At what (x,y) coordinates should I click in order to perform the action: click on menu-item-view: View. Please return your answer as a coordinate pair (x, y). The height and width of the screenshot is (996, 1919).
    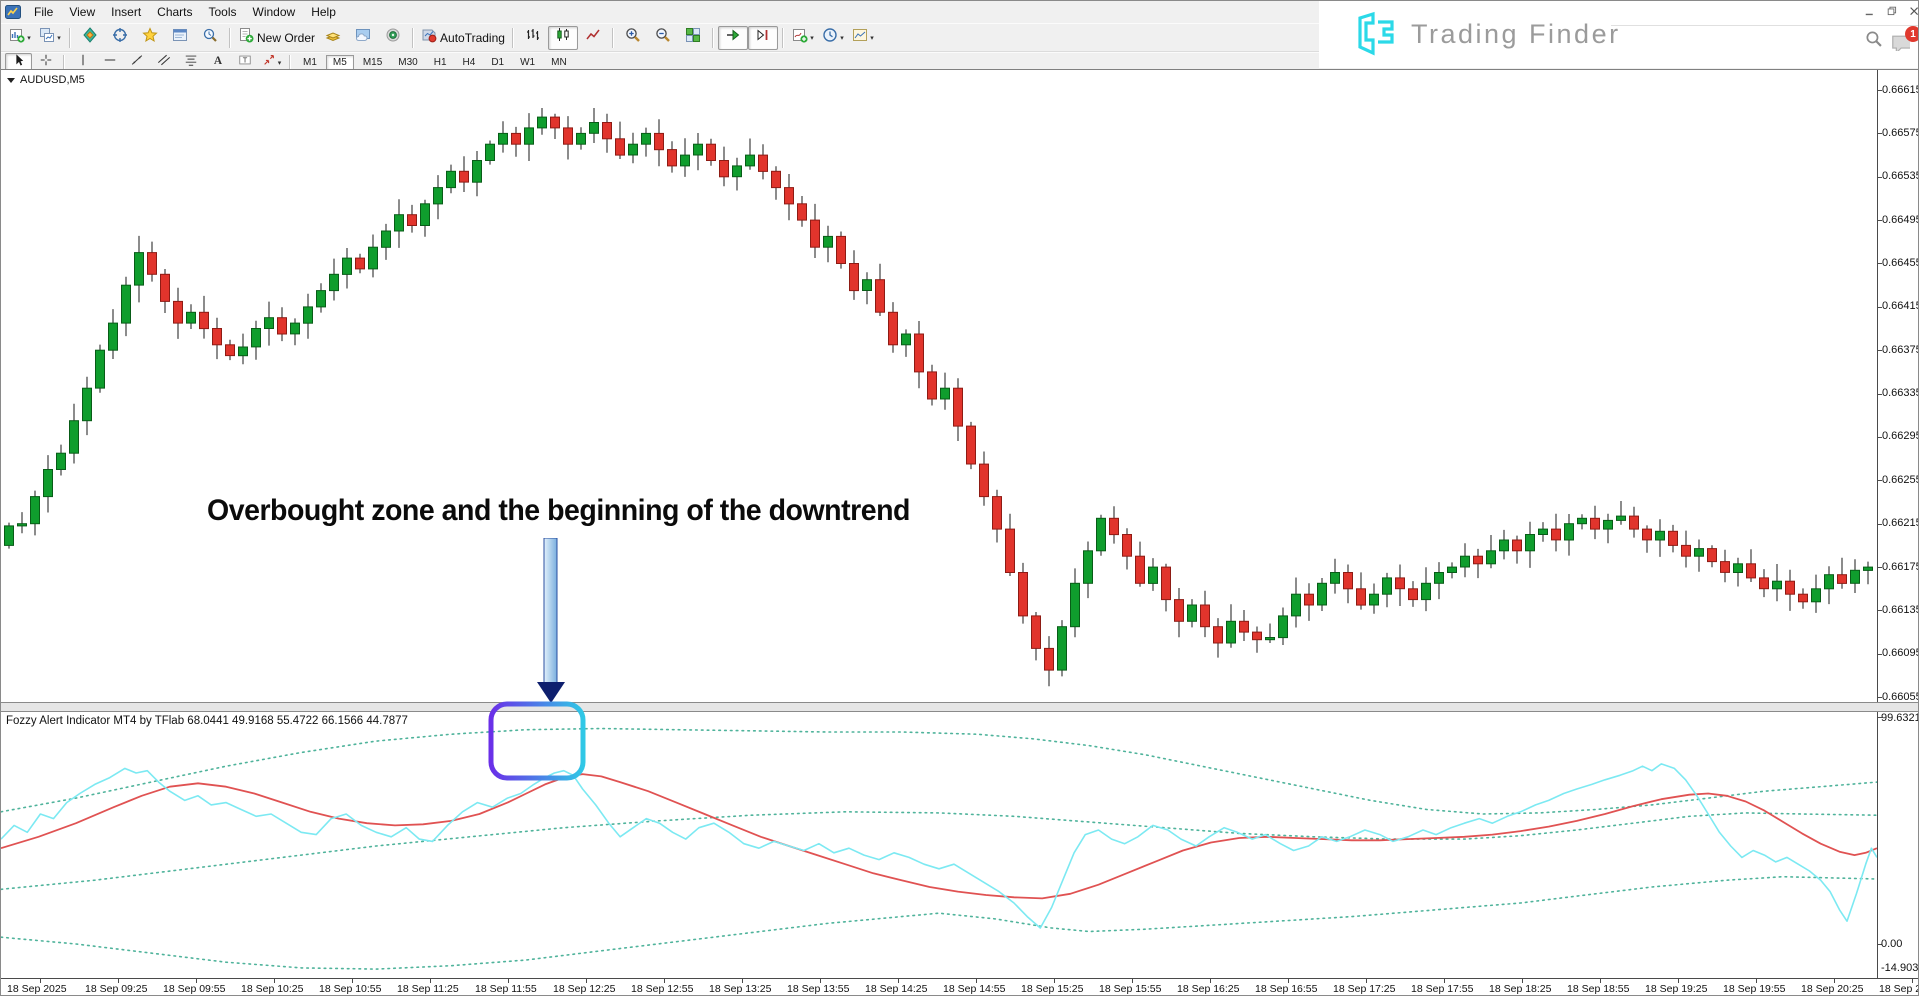
    Looking at the image, I should click on (82, 12).